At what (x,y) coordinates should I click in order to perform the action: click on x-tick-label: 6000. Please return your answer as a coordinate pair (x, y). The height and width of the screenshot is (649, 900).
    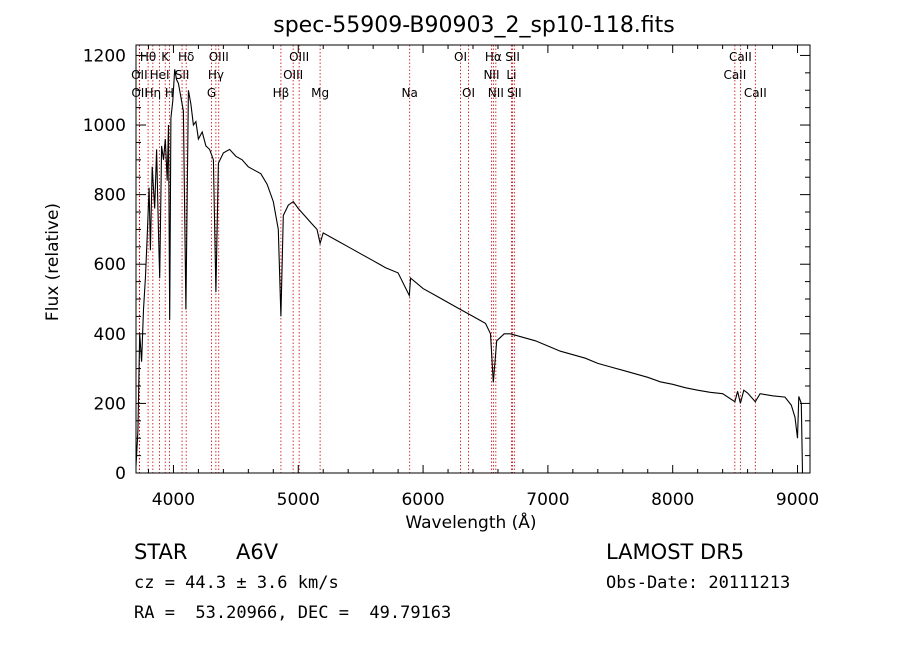
    Looking at the image, I should click on (422, 500).